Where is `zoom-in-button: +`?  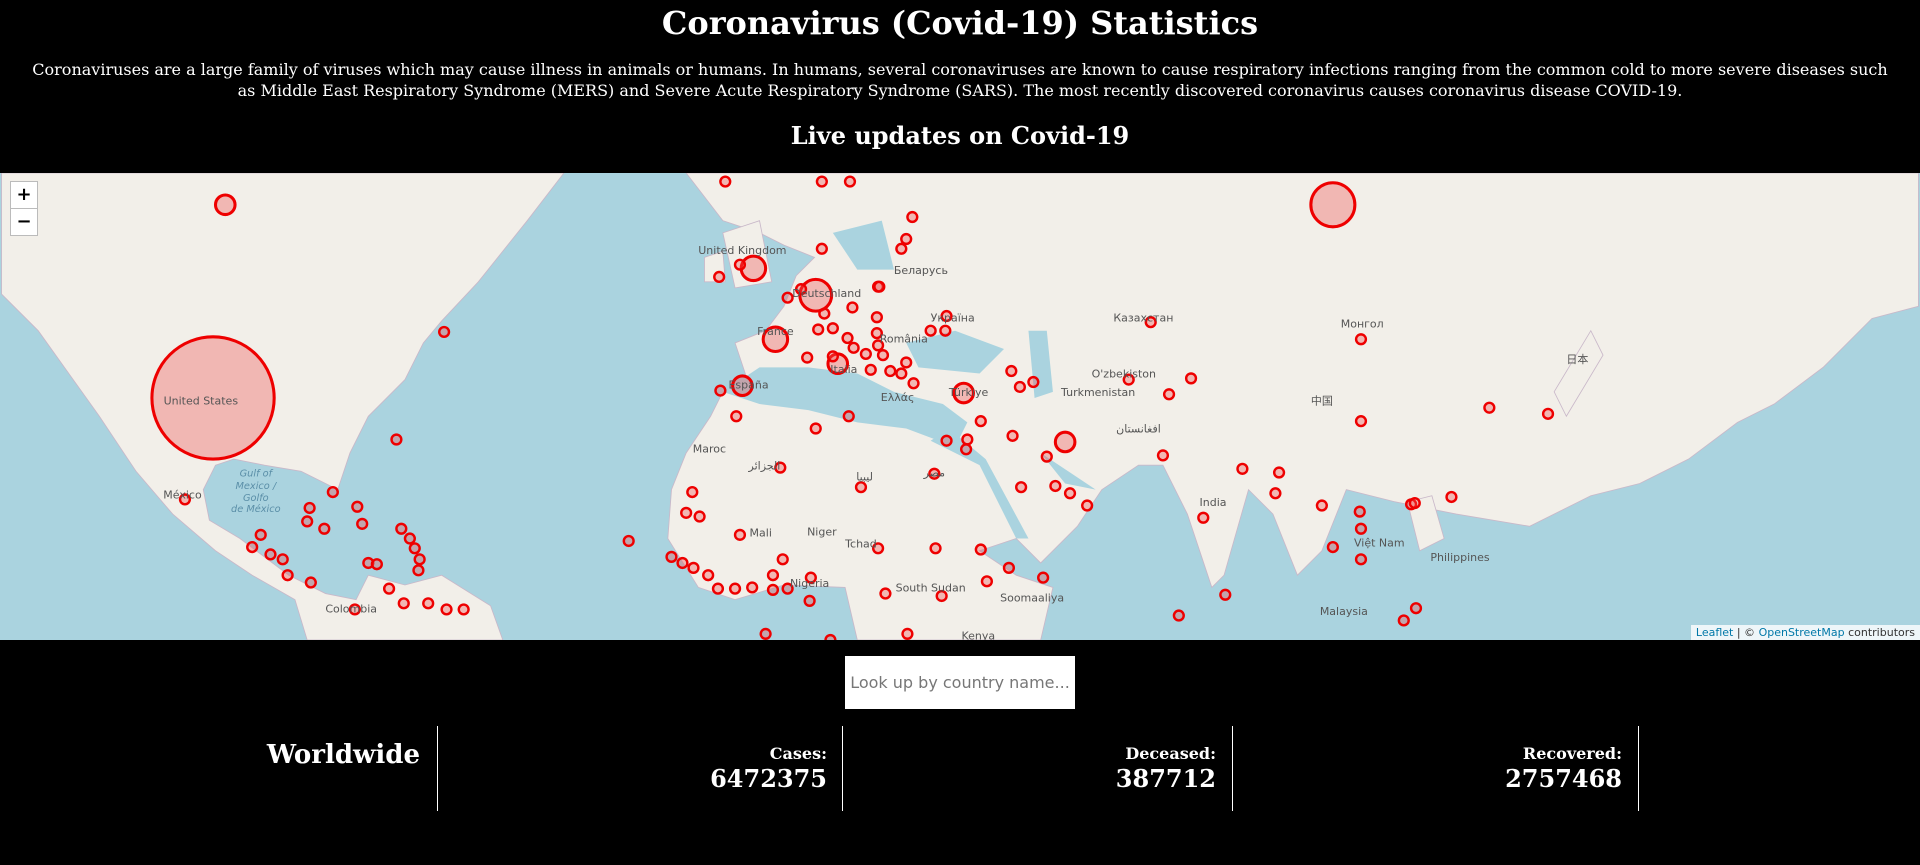 zoom-in-button: + is located at coordinates (24, 195).